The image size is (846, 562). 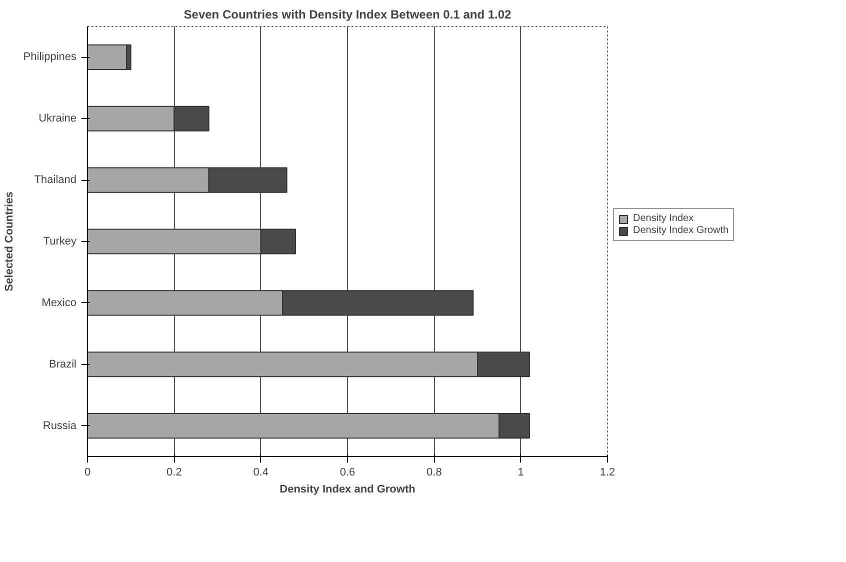 I want to click on x-axis-title: Density Index and Growth, so click(x=348, y=490).